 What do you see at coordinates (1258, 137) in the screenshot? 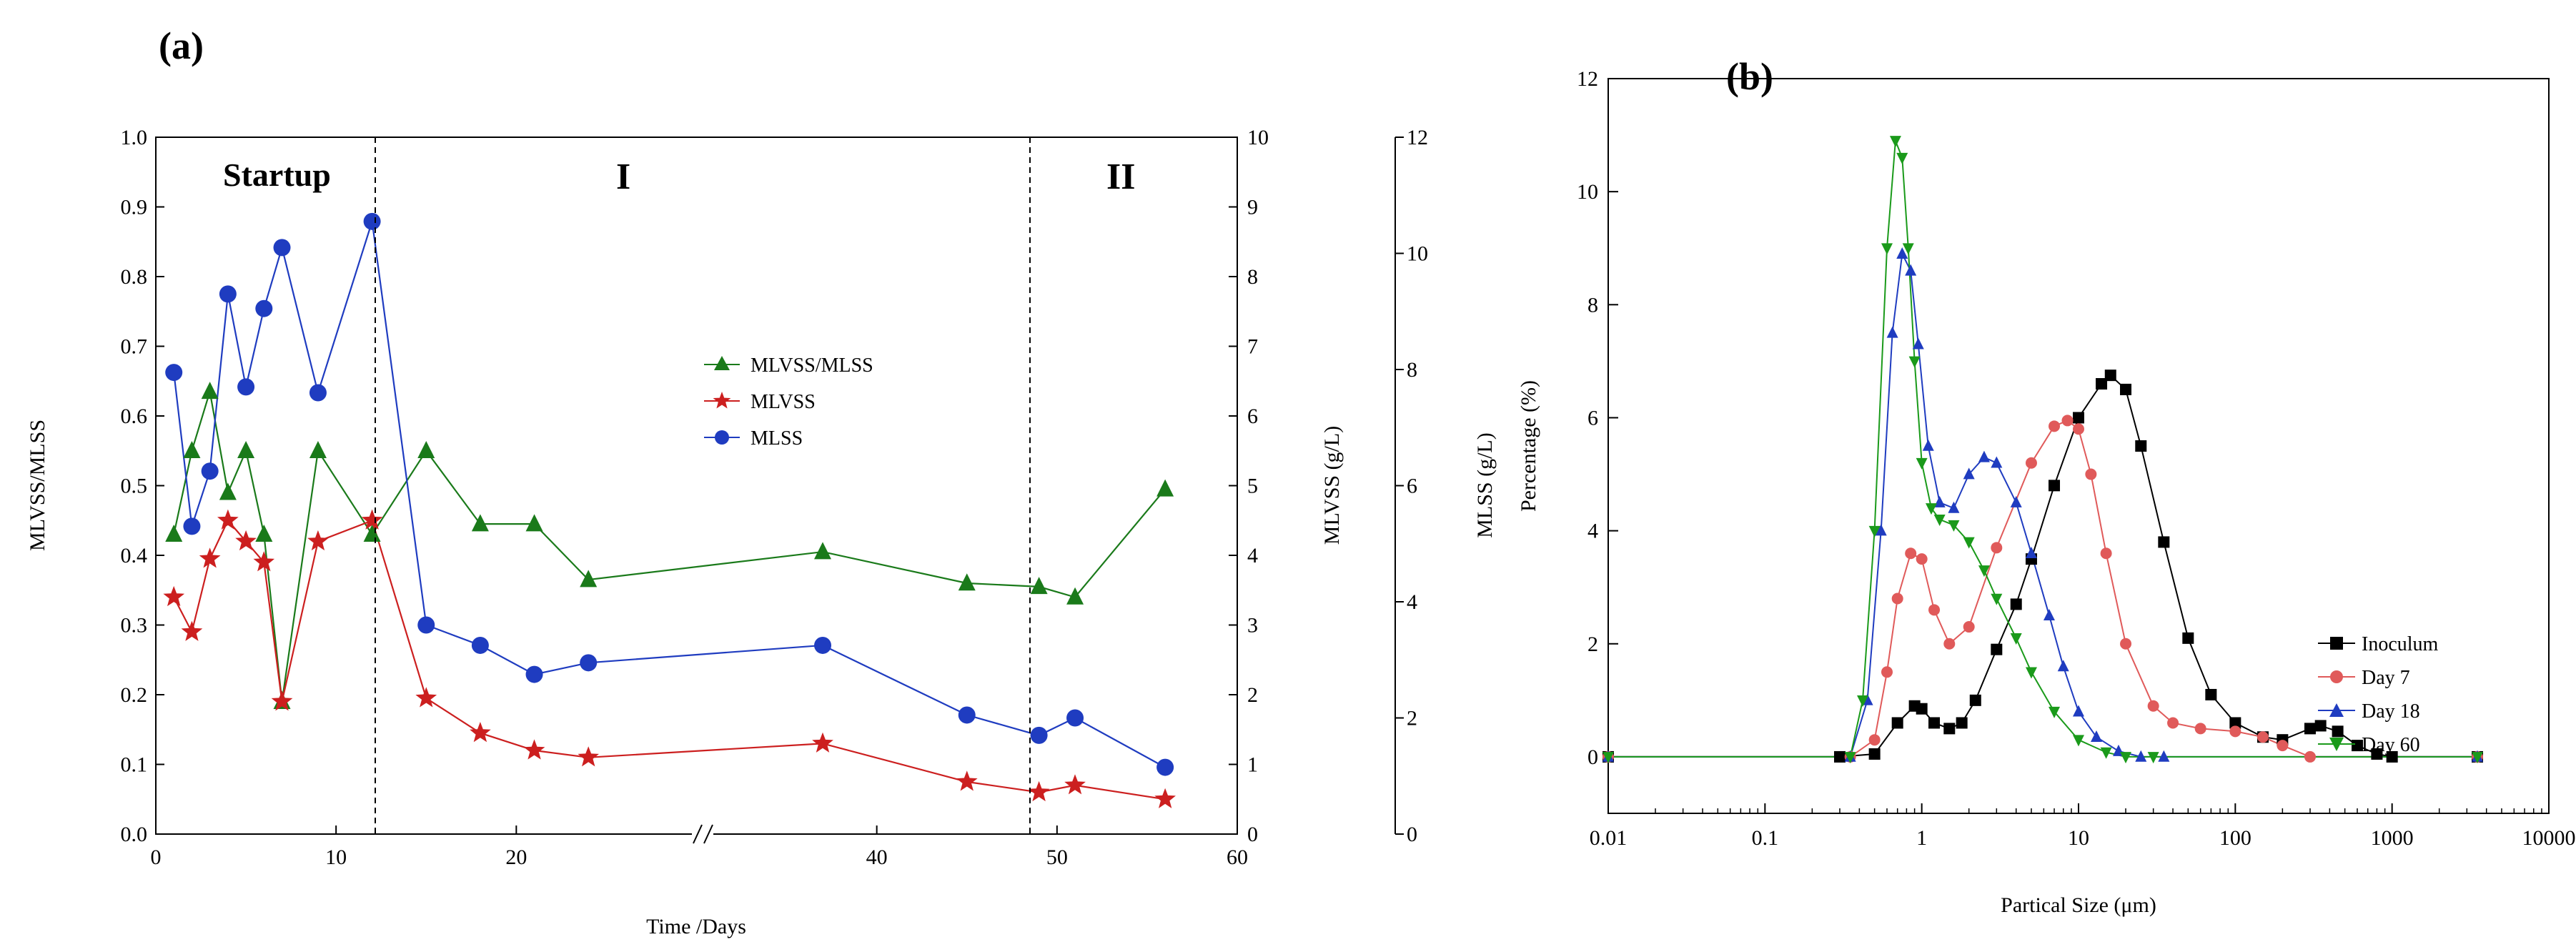
I see `panel-a-right-y1-tick-label: 10` at bounding box center [1258, 137].